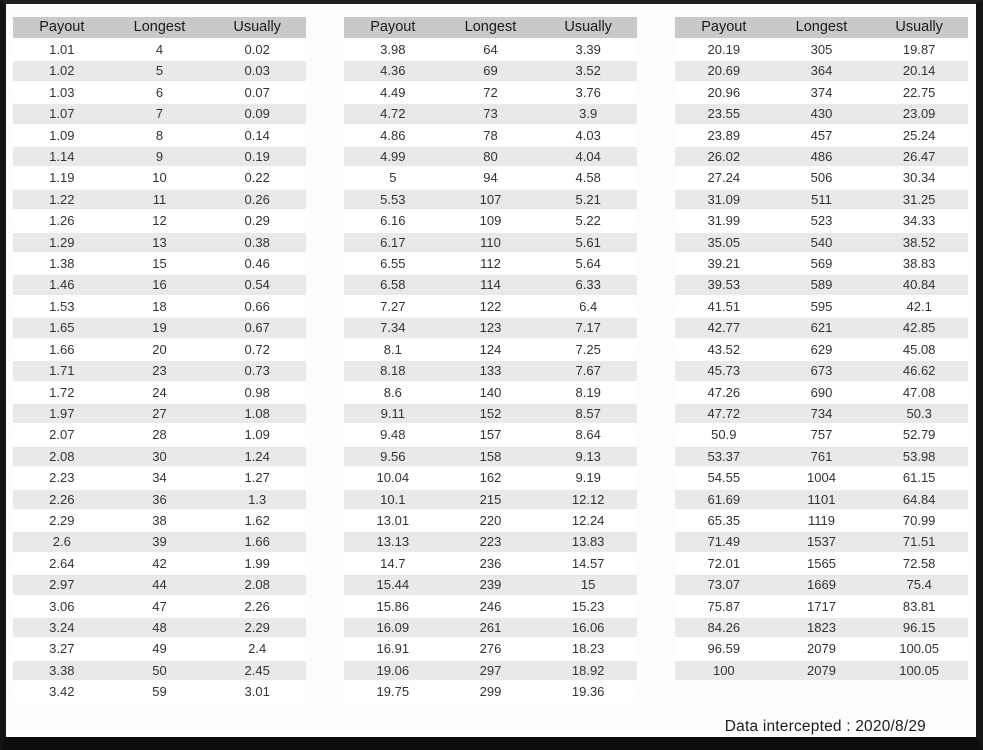 The width and height of the screenshot is (983, 750). I want to click on table-row: 23.55 430 23.09, so click(821, 114).